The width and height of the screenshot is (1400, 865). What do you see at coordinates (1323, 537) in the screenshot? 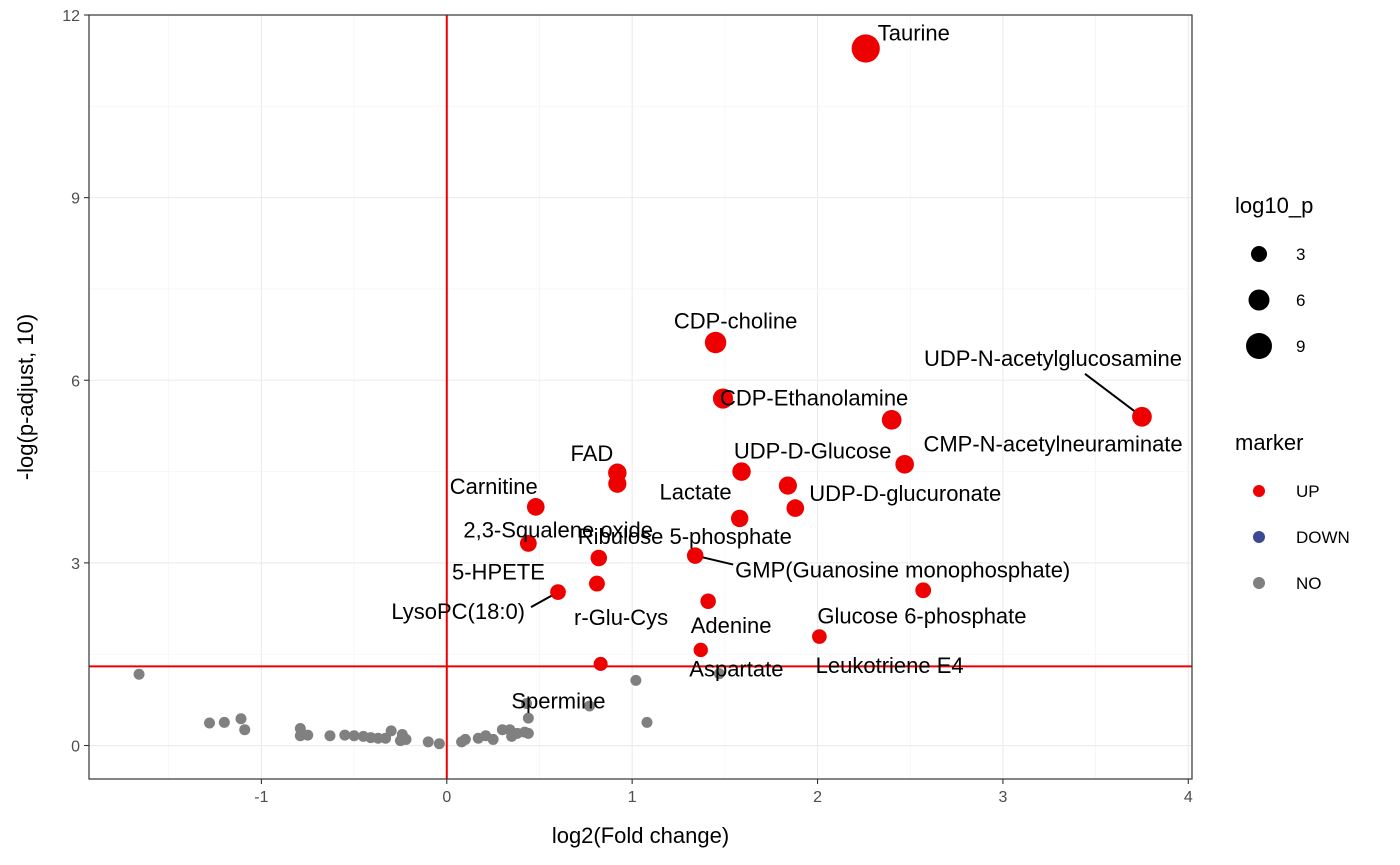
I see `legend-color-label: DOWN` at bounding box center [1323, 537].